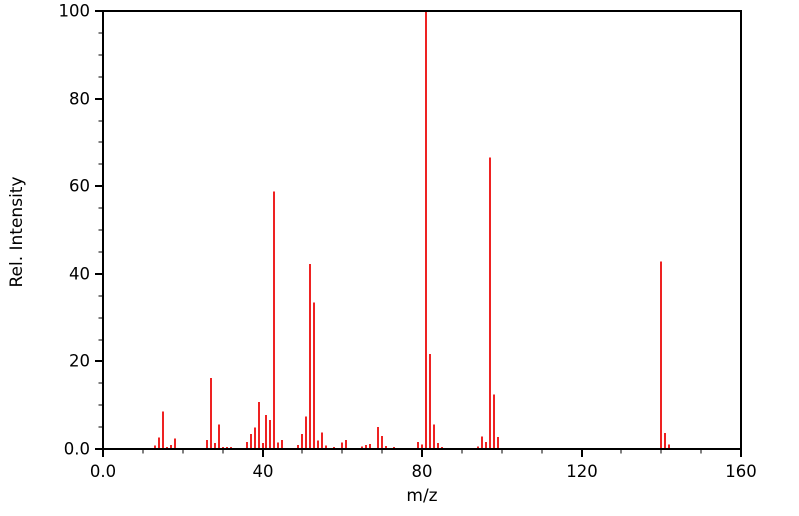 Image resolution: width=799 pixels, height=516 pixels. I want to click on x-tick-label: 0.0, so click(103, 471).